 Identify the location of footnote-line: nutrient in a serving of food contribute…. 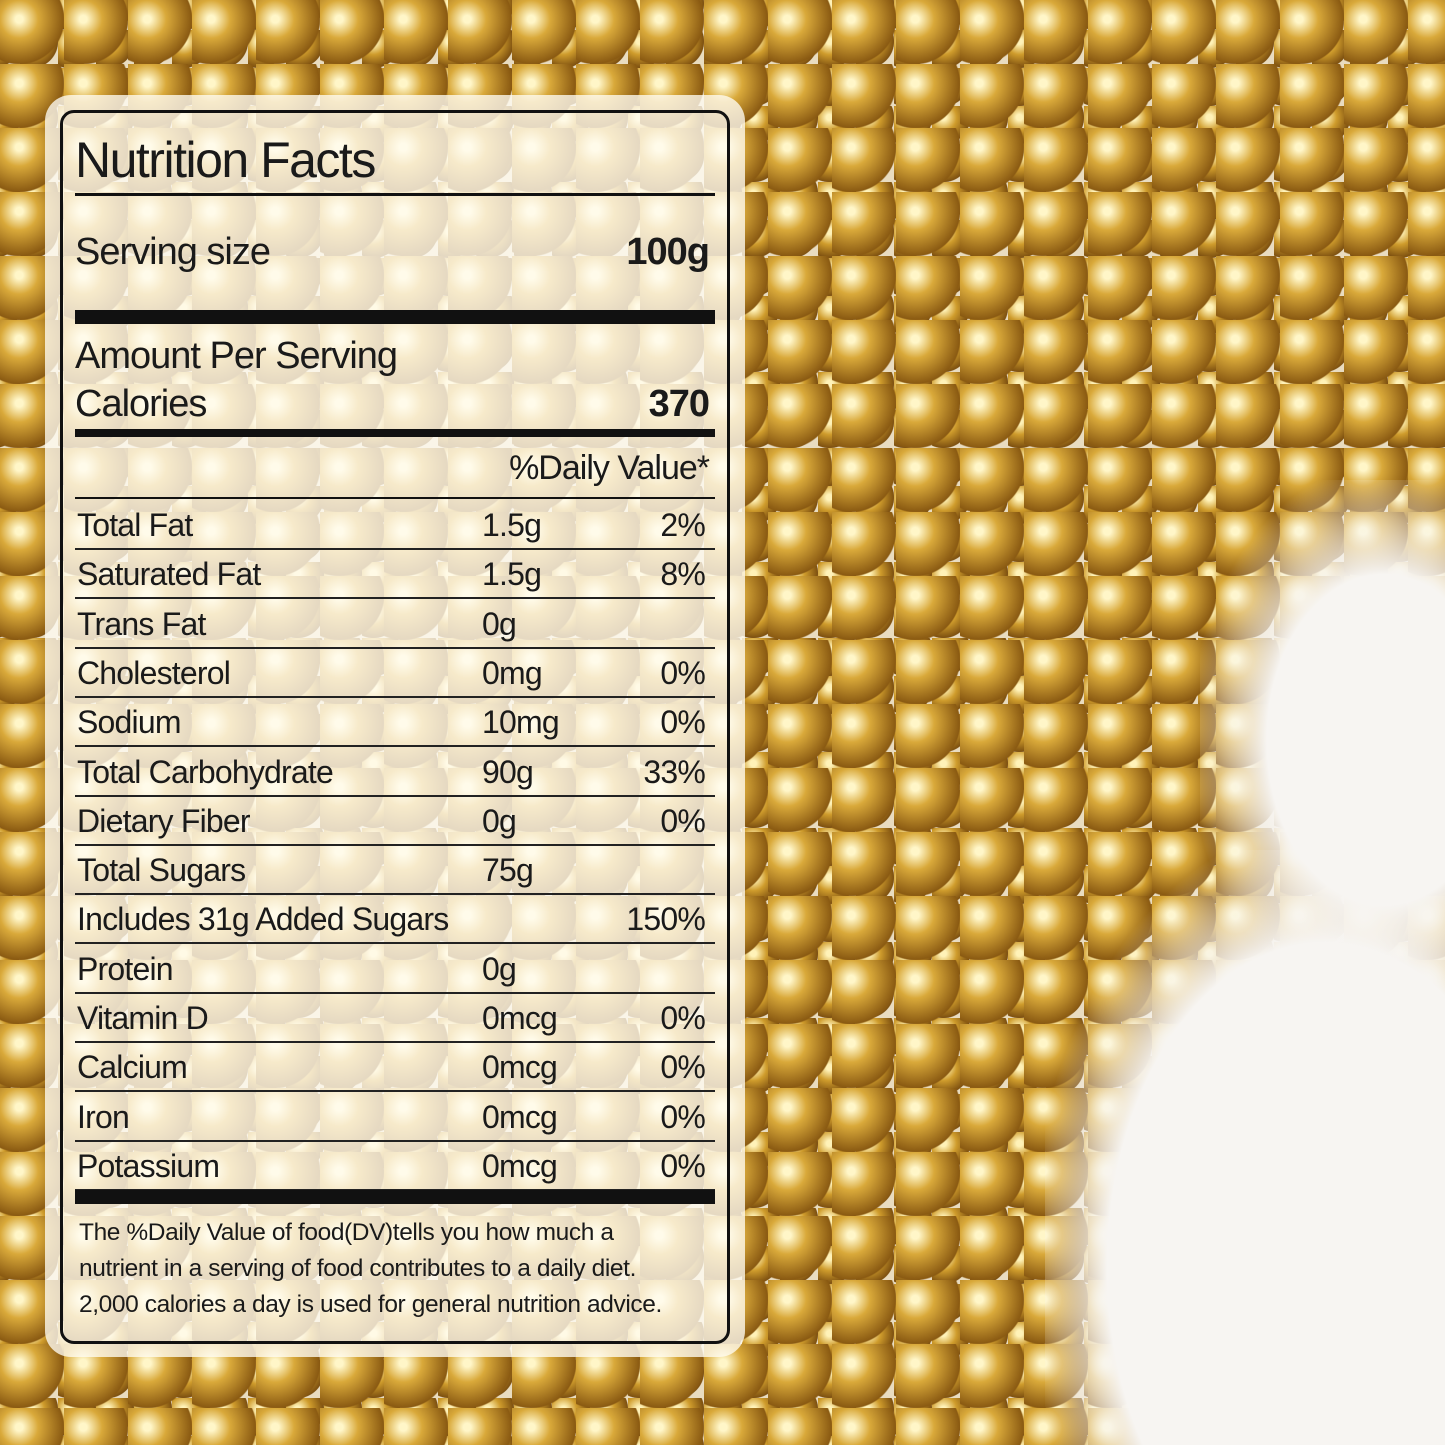
(357, 1268).